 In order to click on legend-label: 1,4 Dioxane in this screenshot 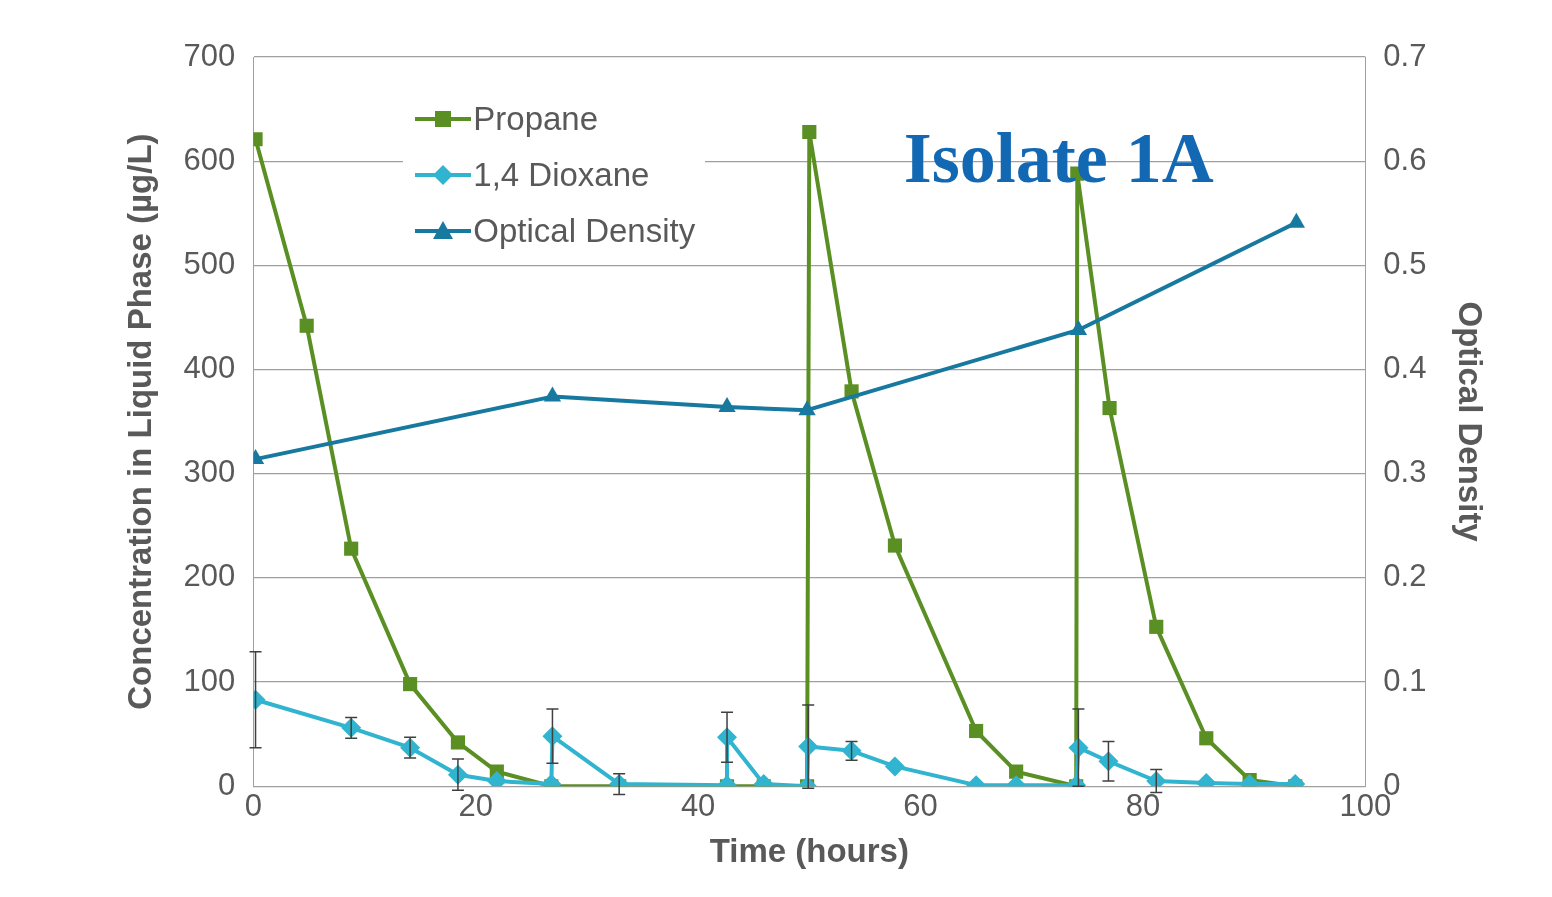, I will do `click(561, 175)`.